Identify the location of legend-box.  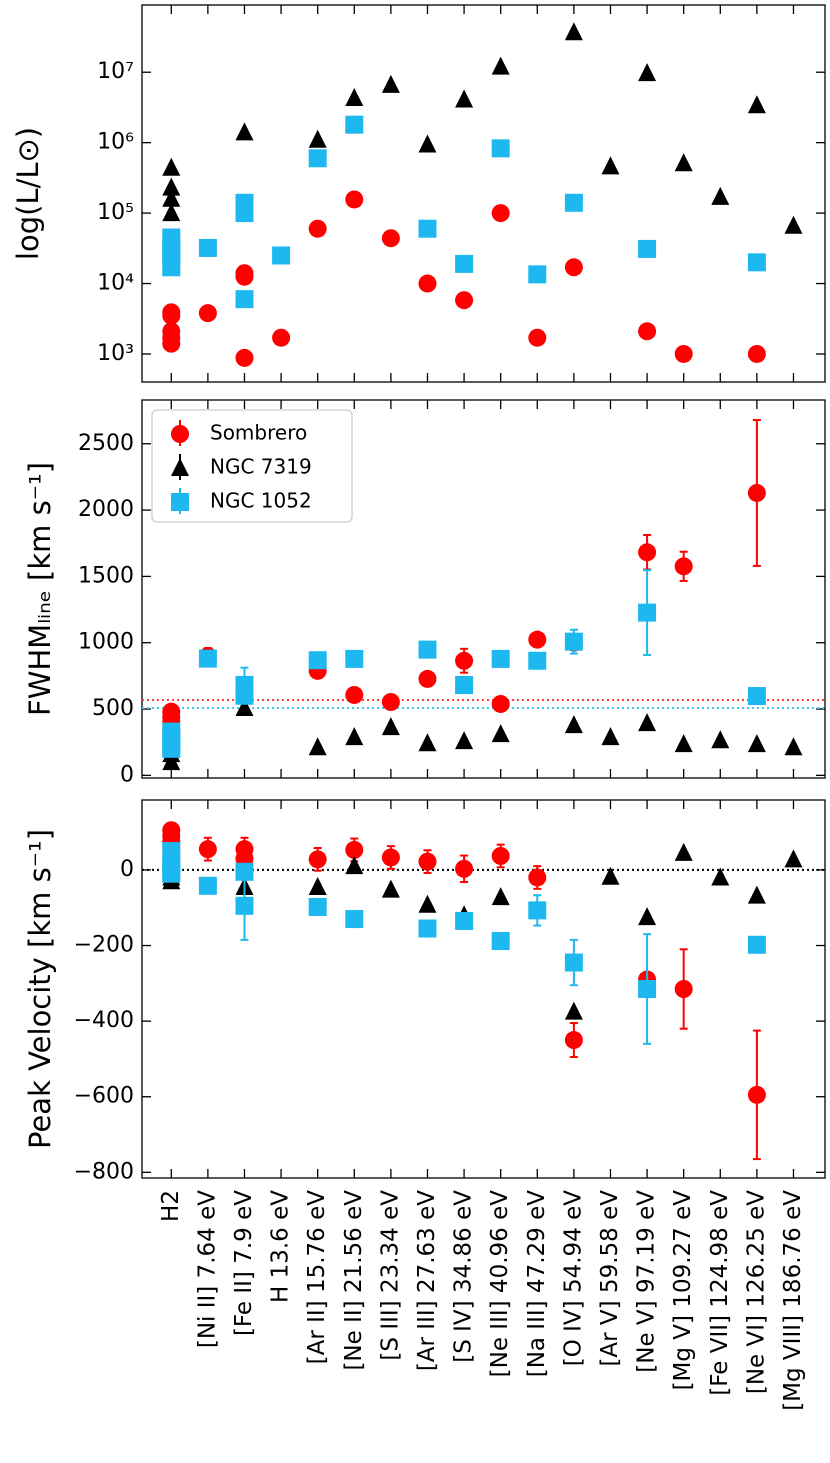
(252, 466).